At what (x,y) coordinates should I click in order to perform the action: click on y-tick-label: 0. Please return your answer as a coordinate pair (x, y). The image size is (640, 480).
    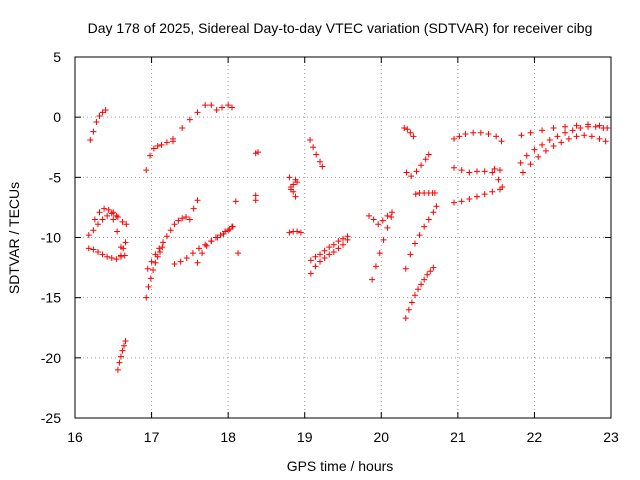
    Looking at the image, I should click on (57, 117).